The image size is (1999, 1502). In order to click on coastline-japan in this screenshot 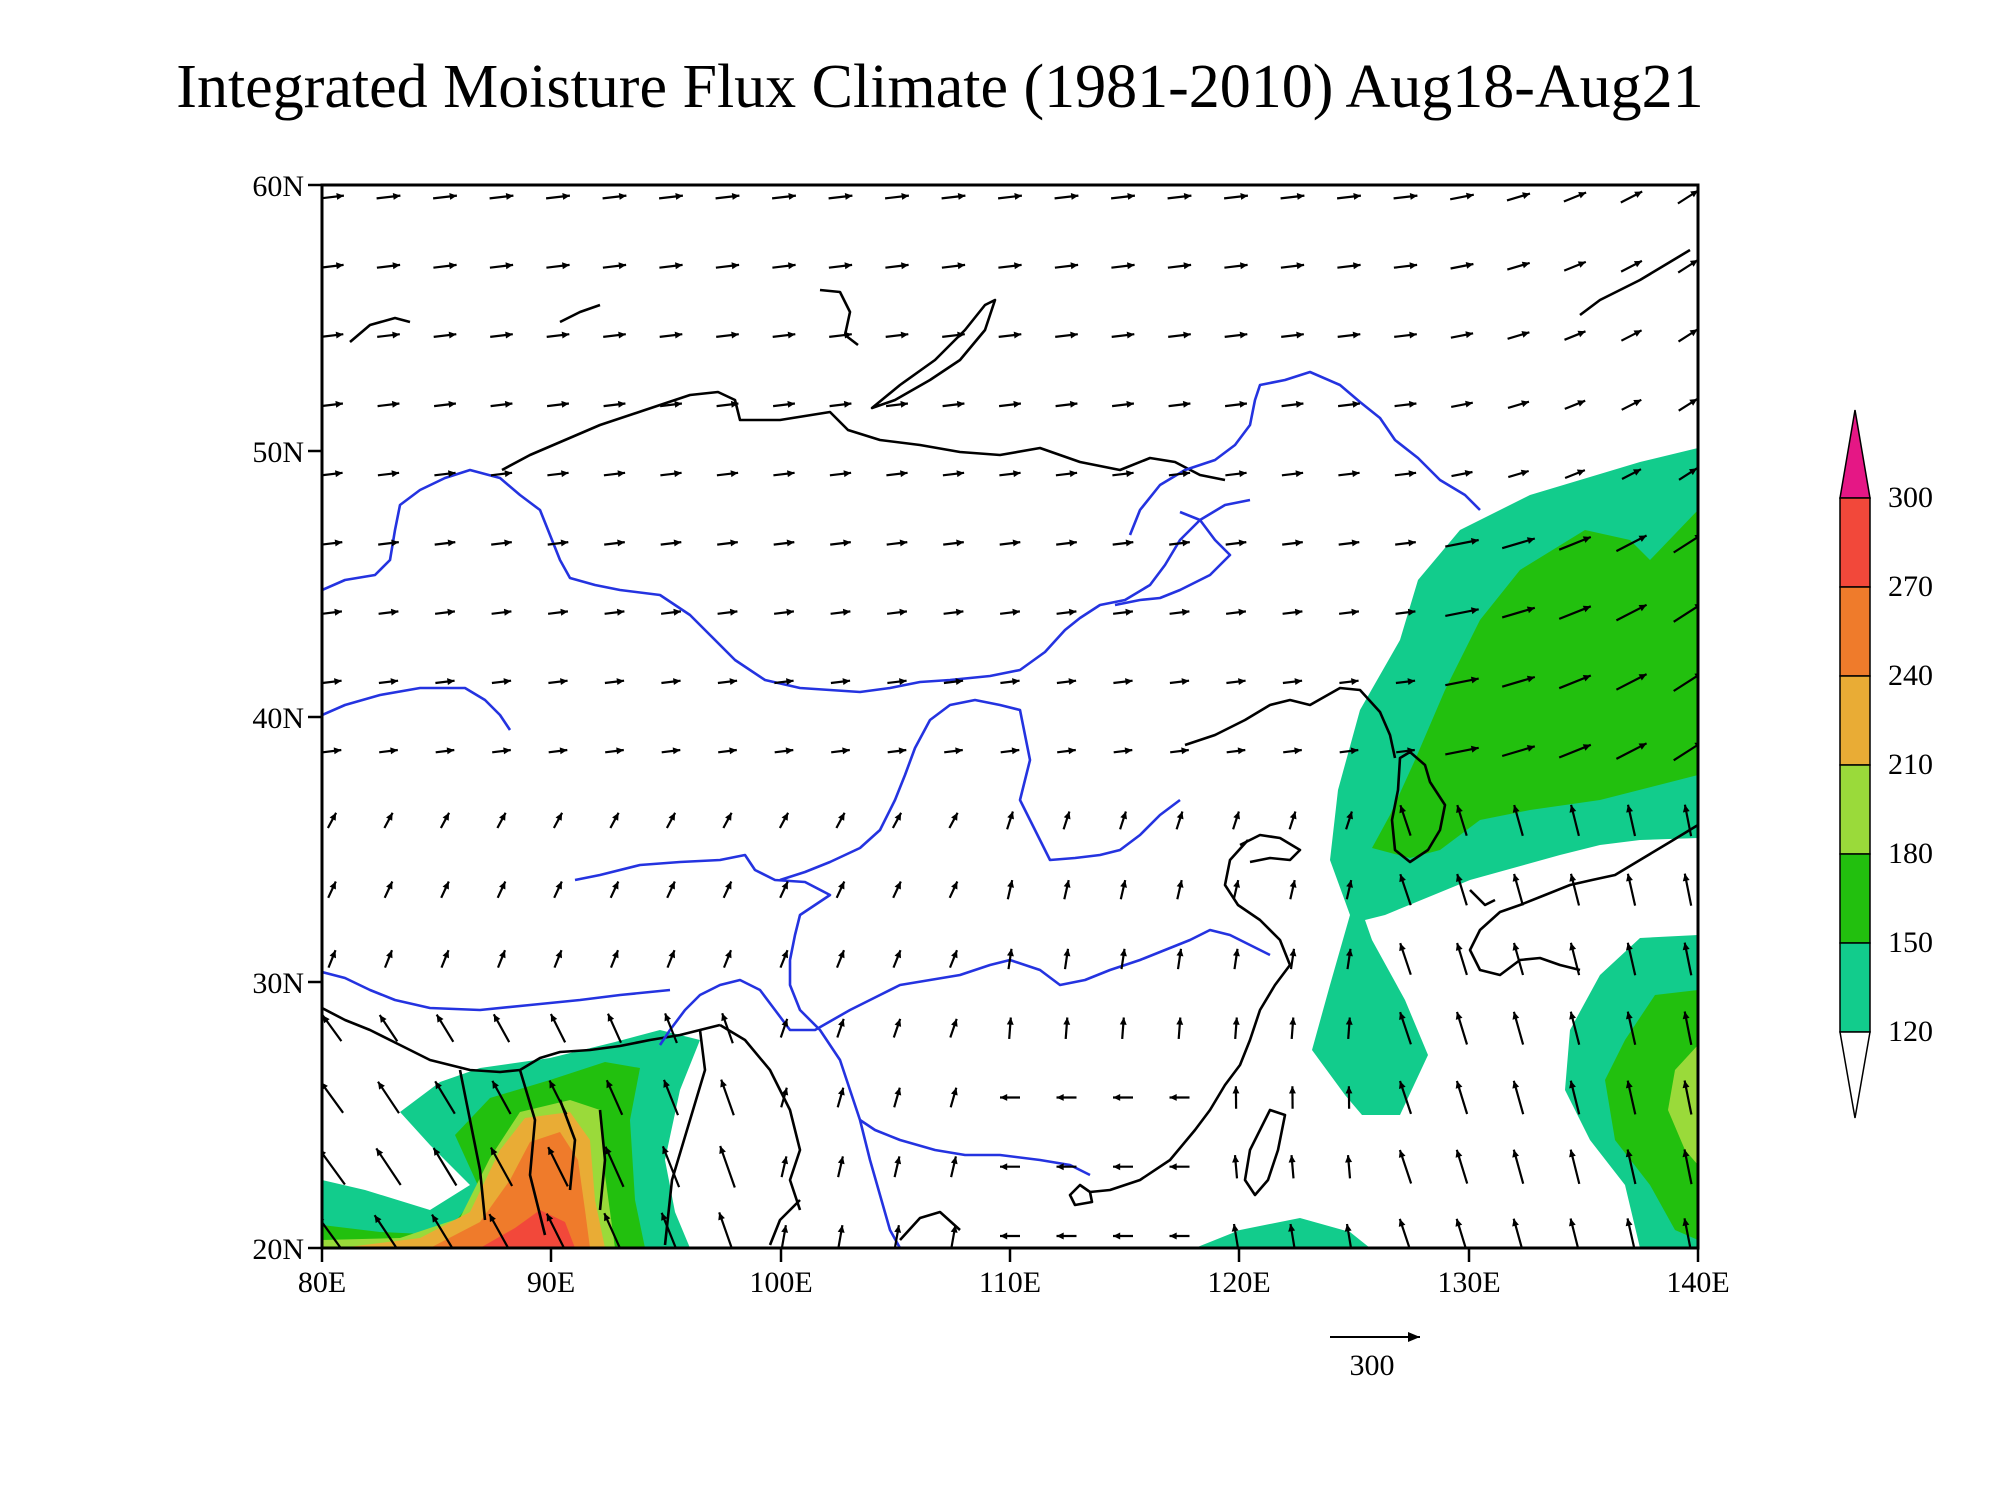, I will do `click(1583, 900)`.